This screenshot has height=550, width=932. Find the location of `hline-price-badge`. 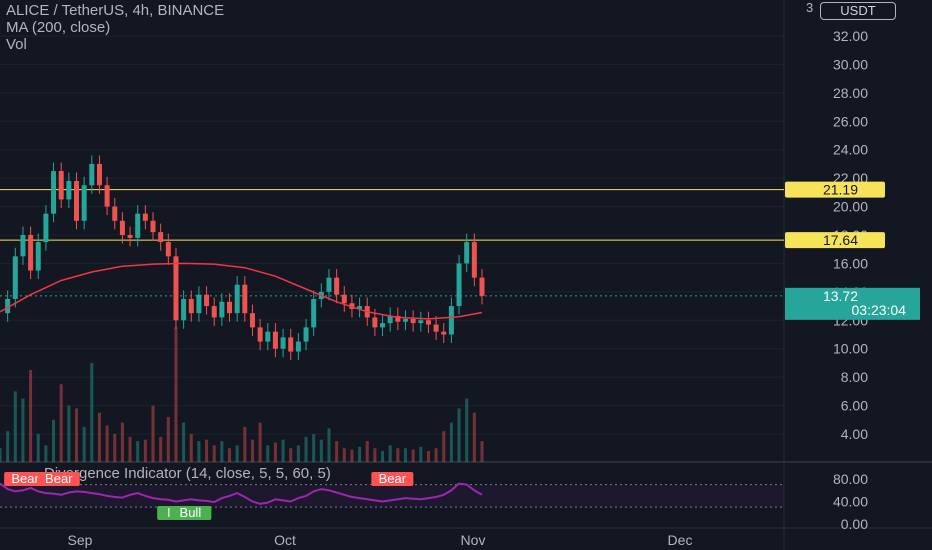

hline-price-badge is located at coordinates (835, 189).